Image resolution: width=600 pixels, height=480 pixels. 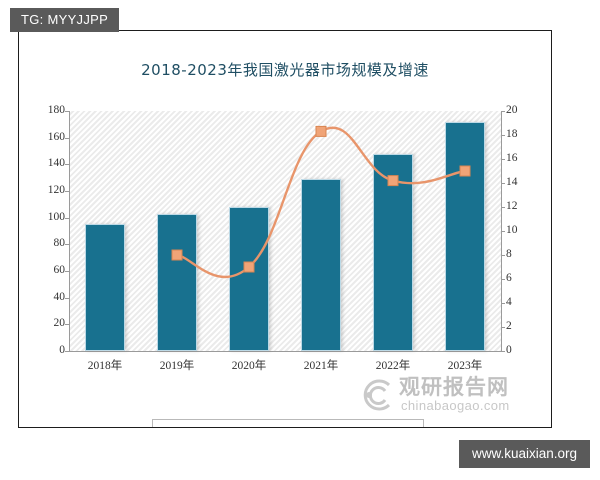 I want to click on y-axis-left-tick: 120, so click(x=56, y=190).